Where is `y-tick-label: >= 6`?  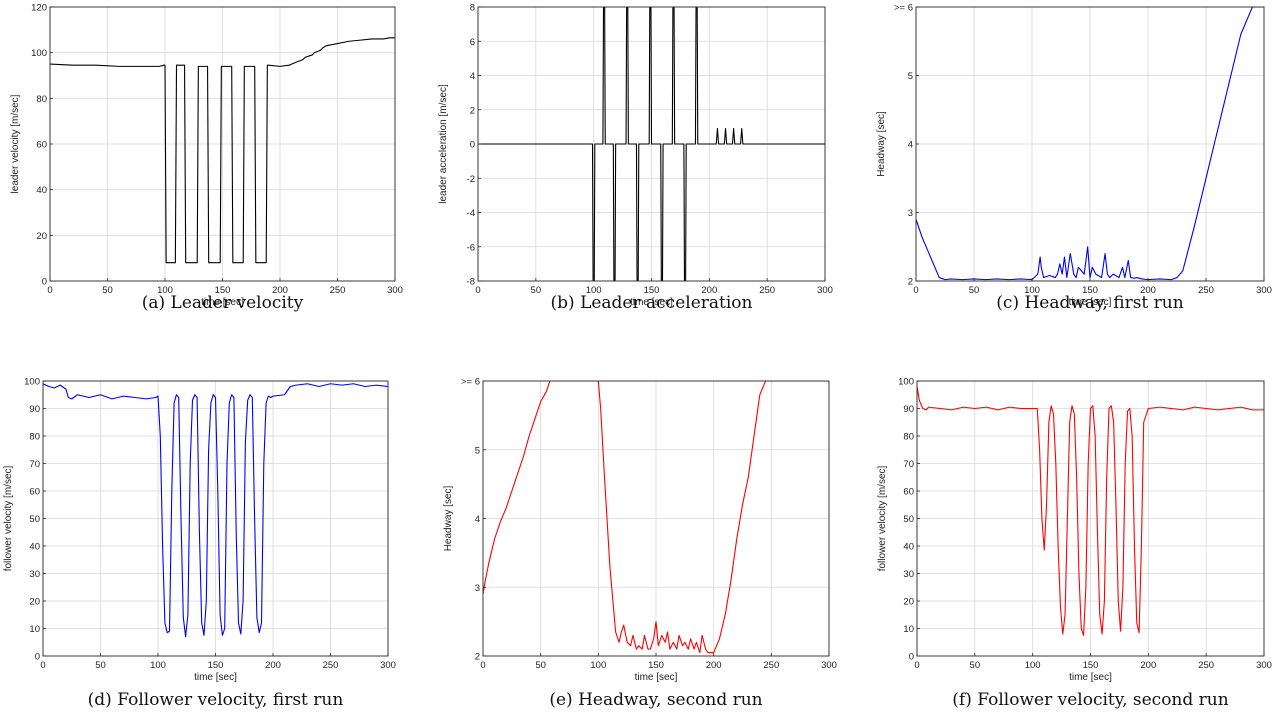 y-tick-label: >= 6 is located at coordinates (470, 382).